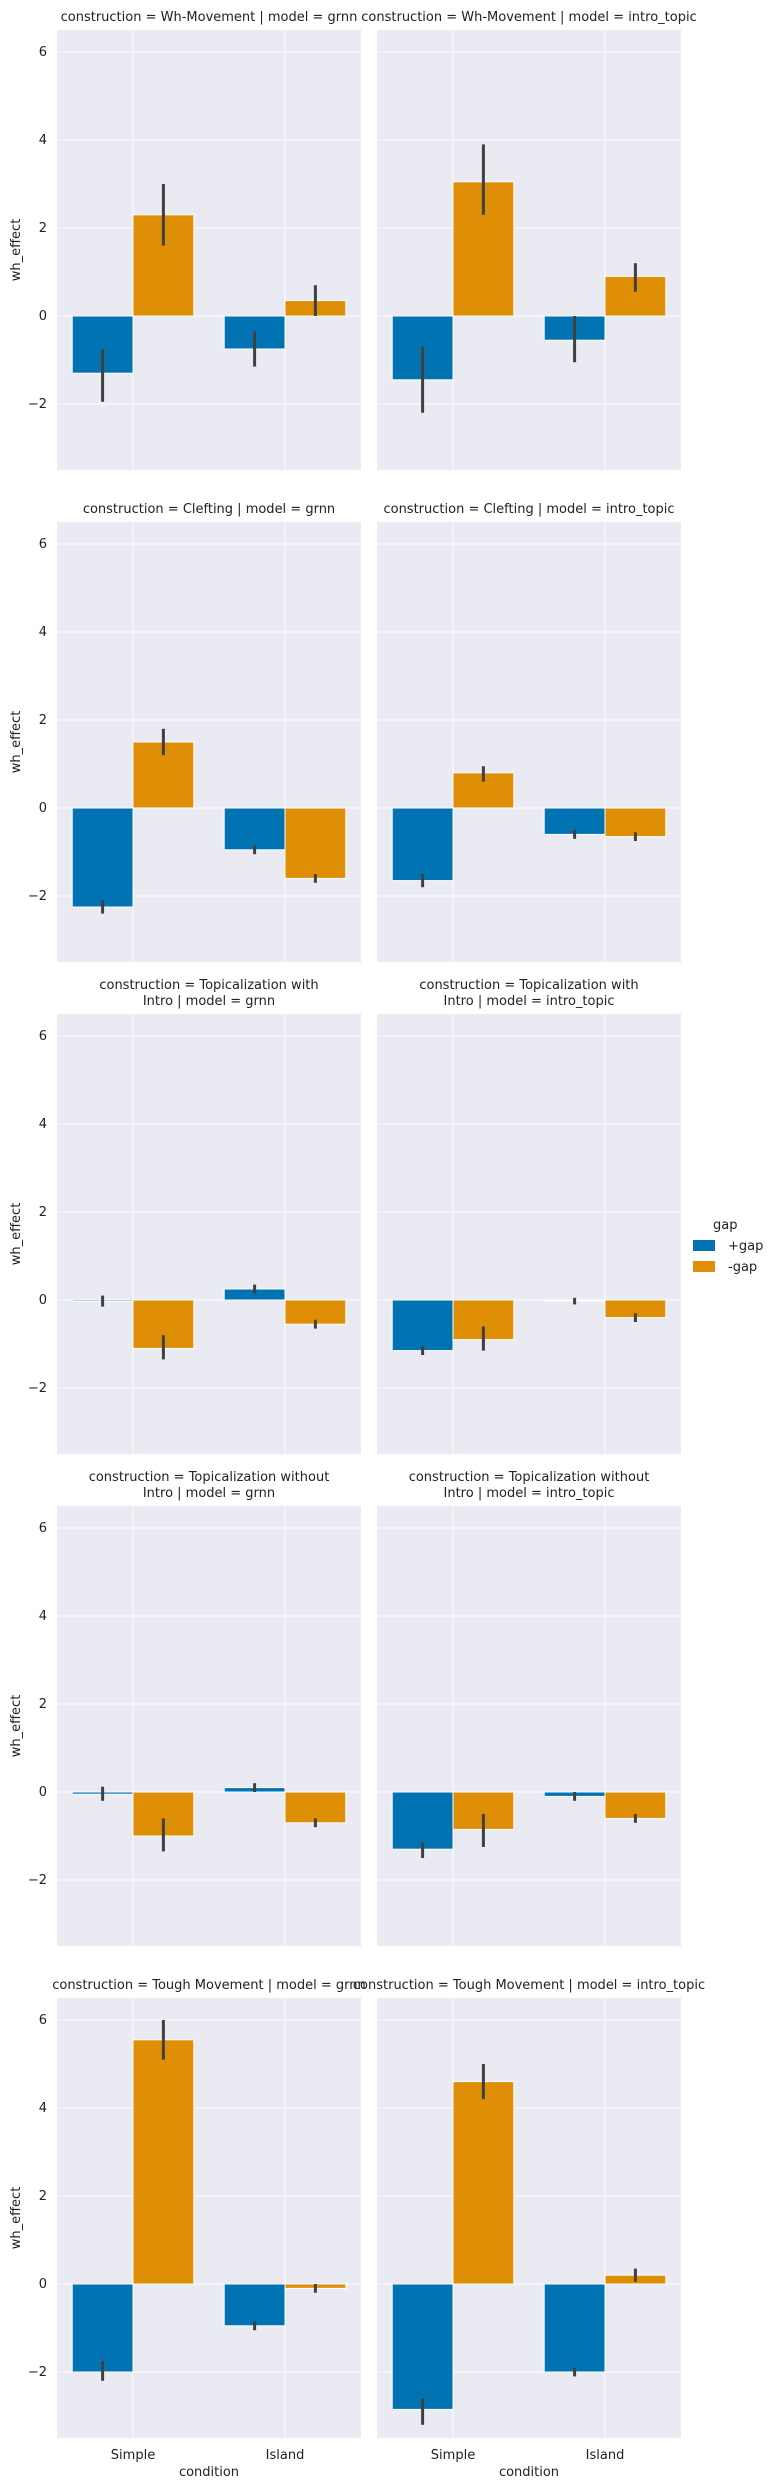  I want to click on panel-title: construction = Clefting | model = grnn, so click(209, 509).